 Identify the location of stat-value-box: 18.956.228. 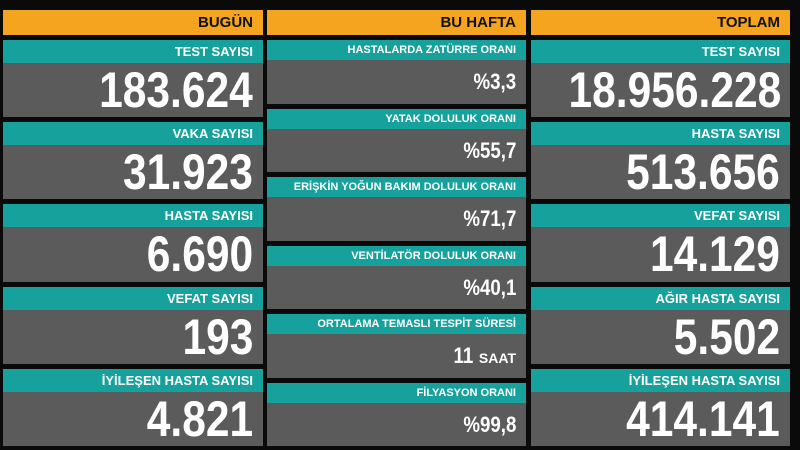
(660, 90).